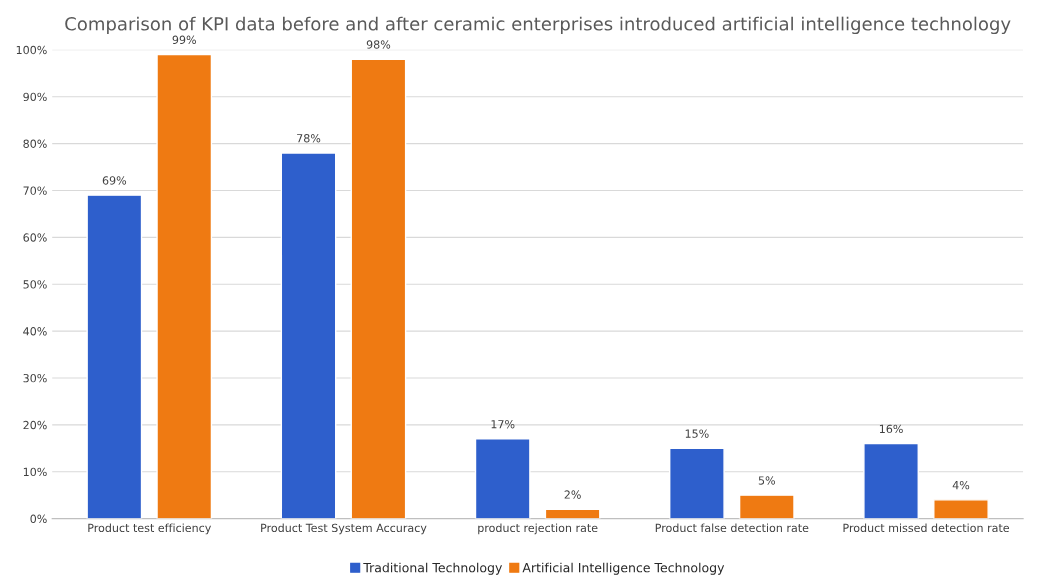 The image size is (1044, 586). What do you see at coordinates (31, 50) in the screenshot?
I see `y-tick-label: 100%` at bounding box center [31, 50].